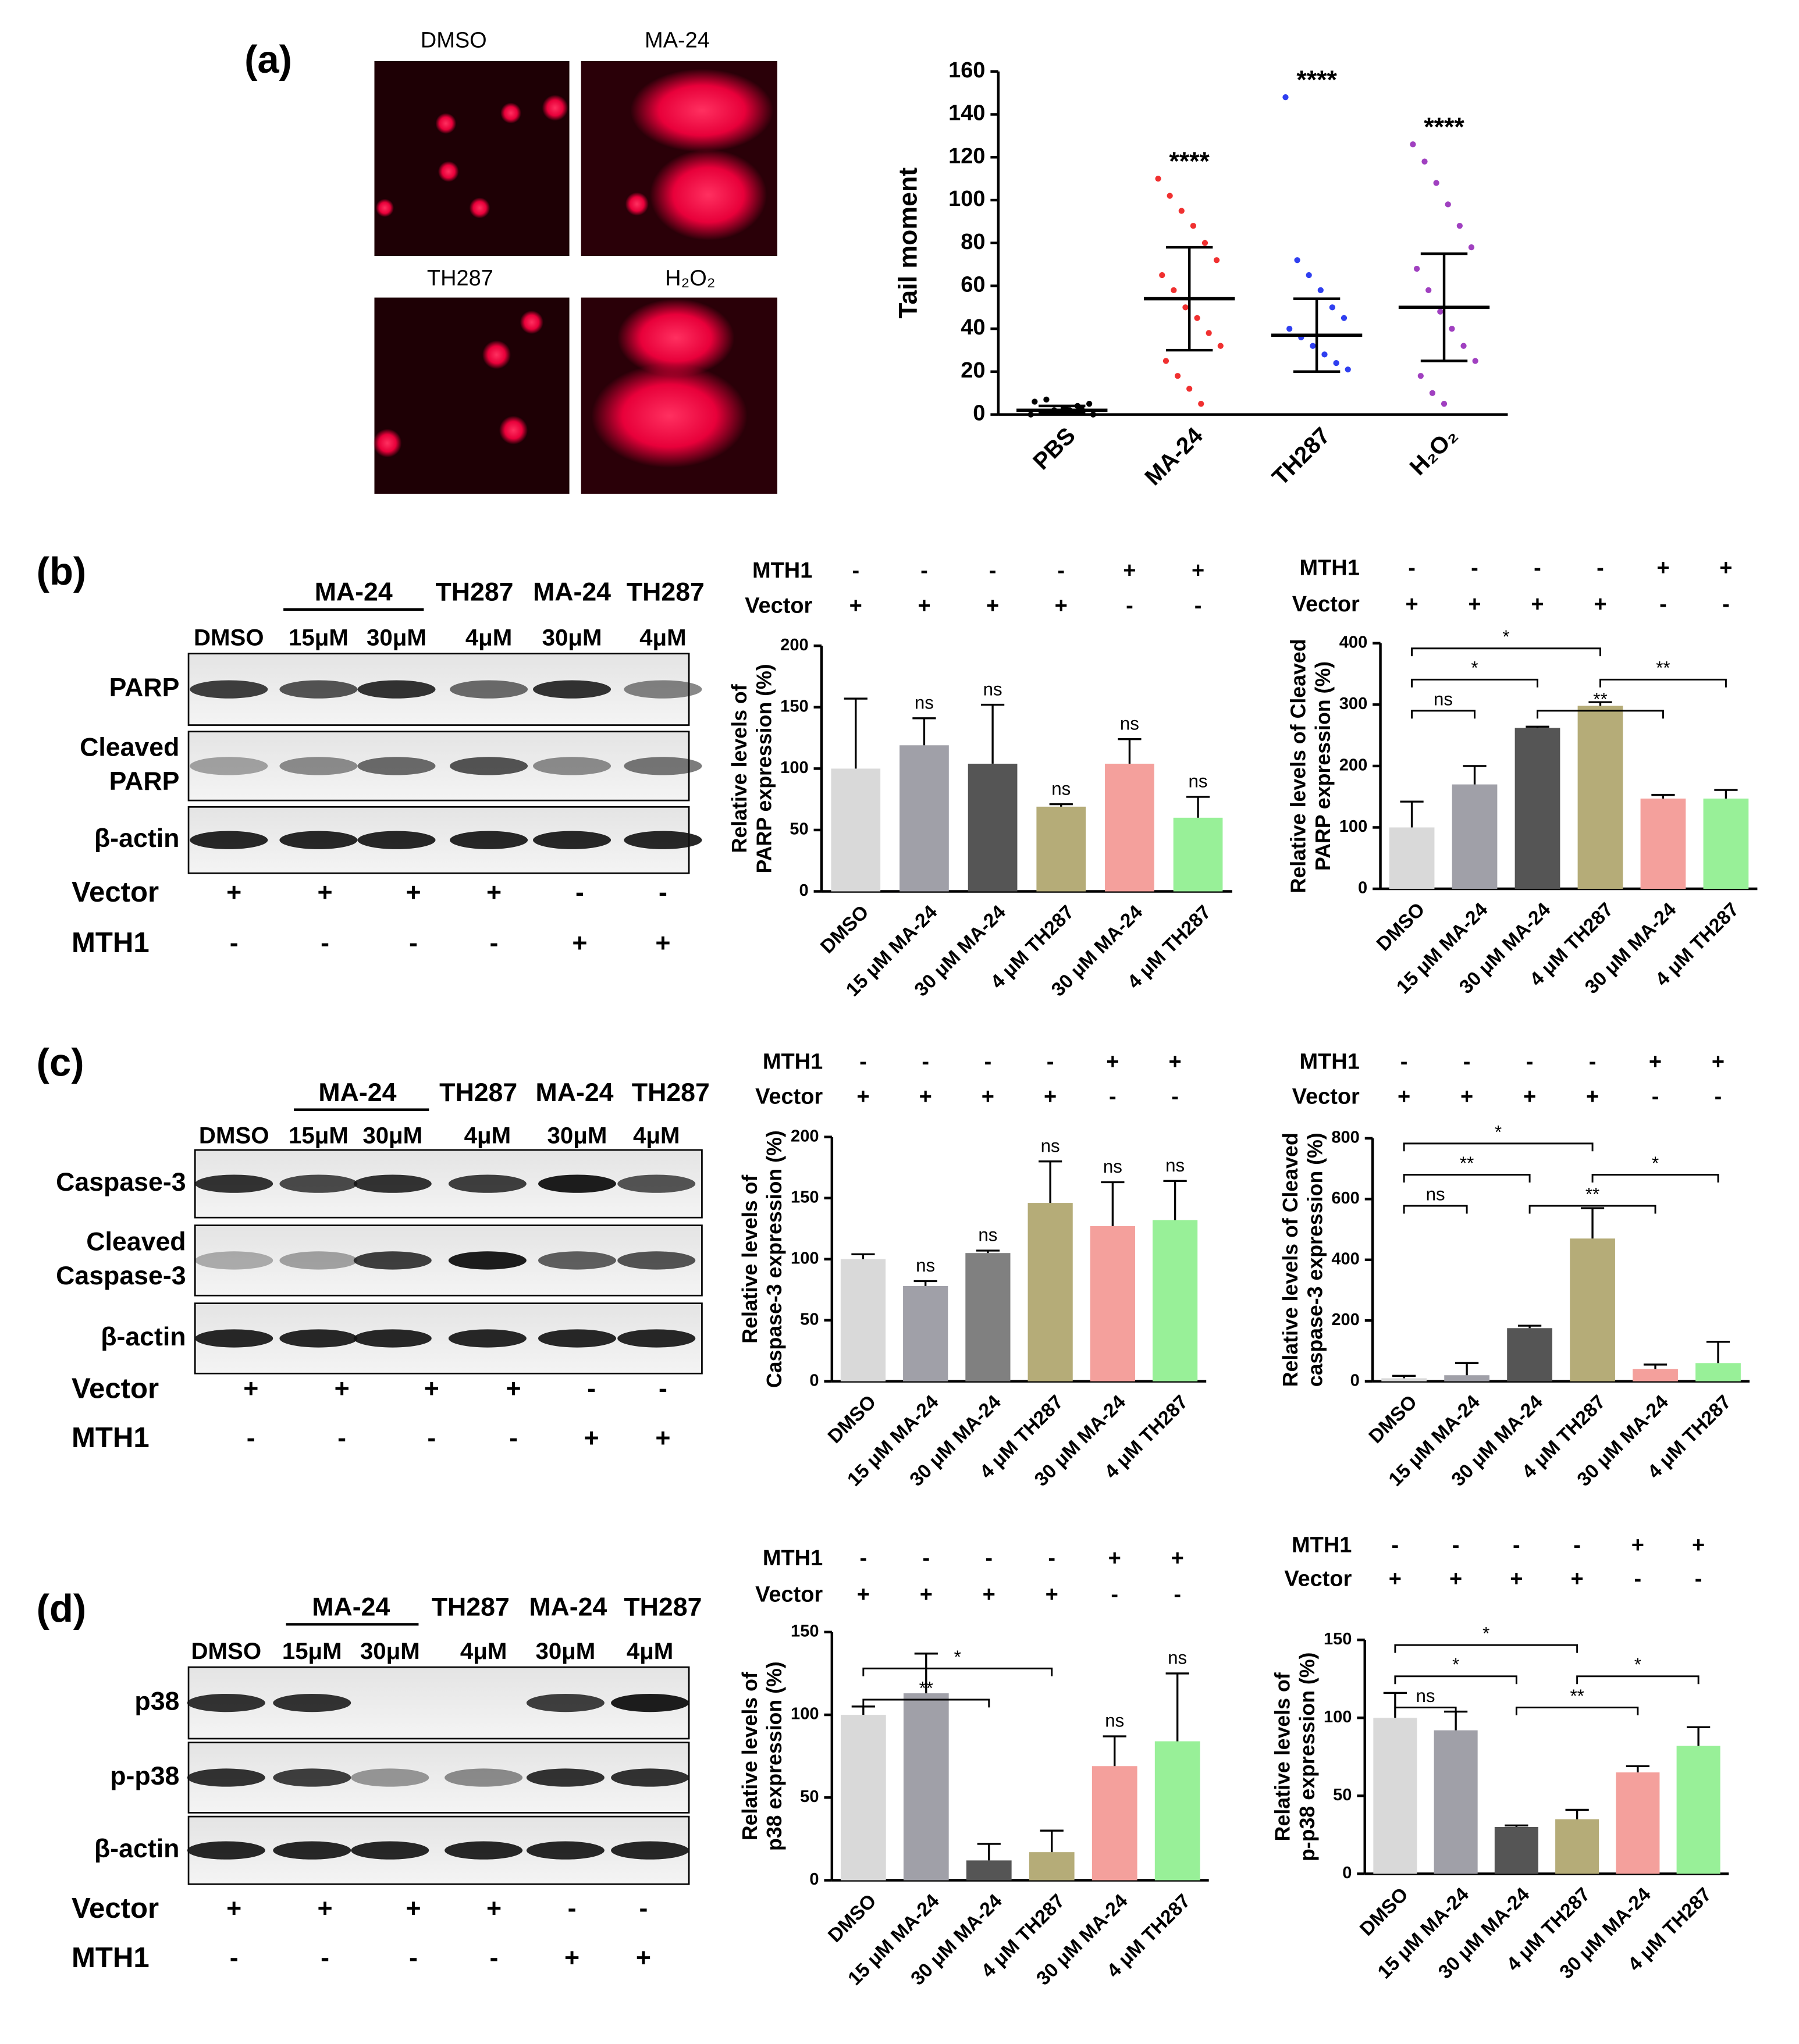  I want to click on y-tick-label: 100, so click(805, 1714).